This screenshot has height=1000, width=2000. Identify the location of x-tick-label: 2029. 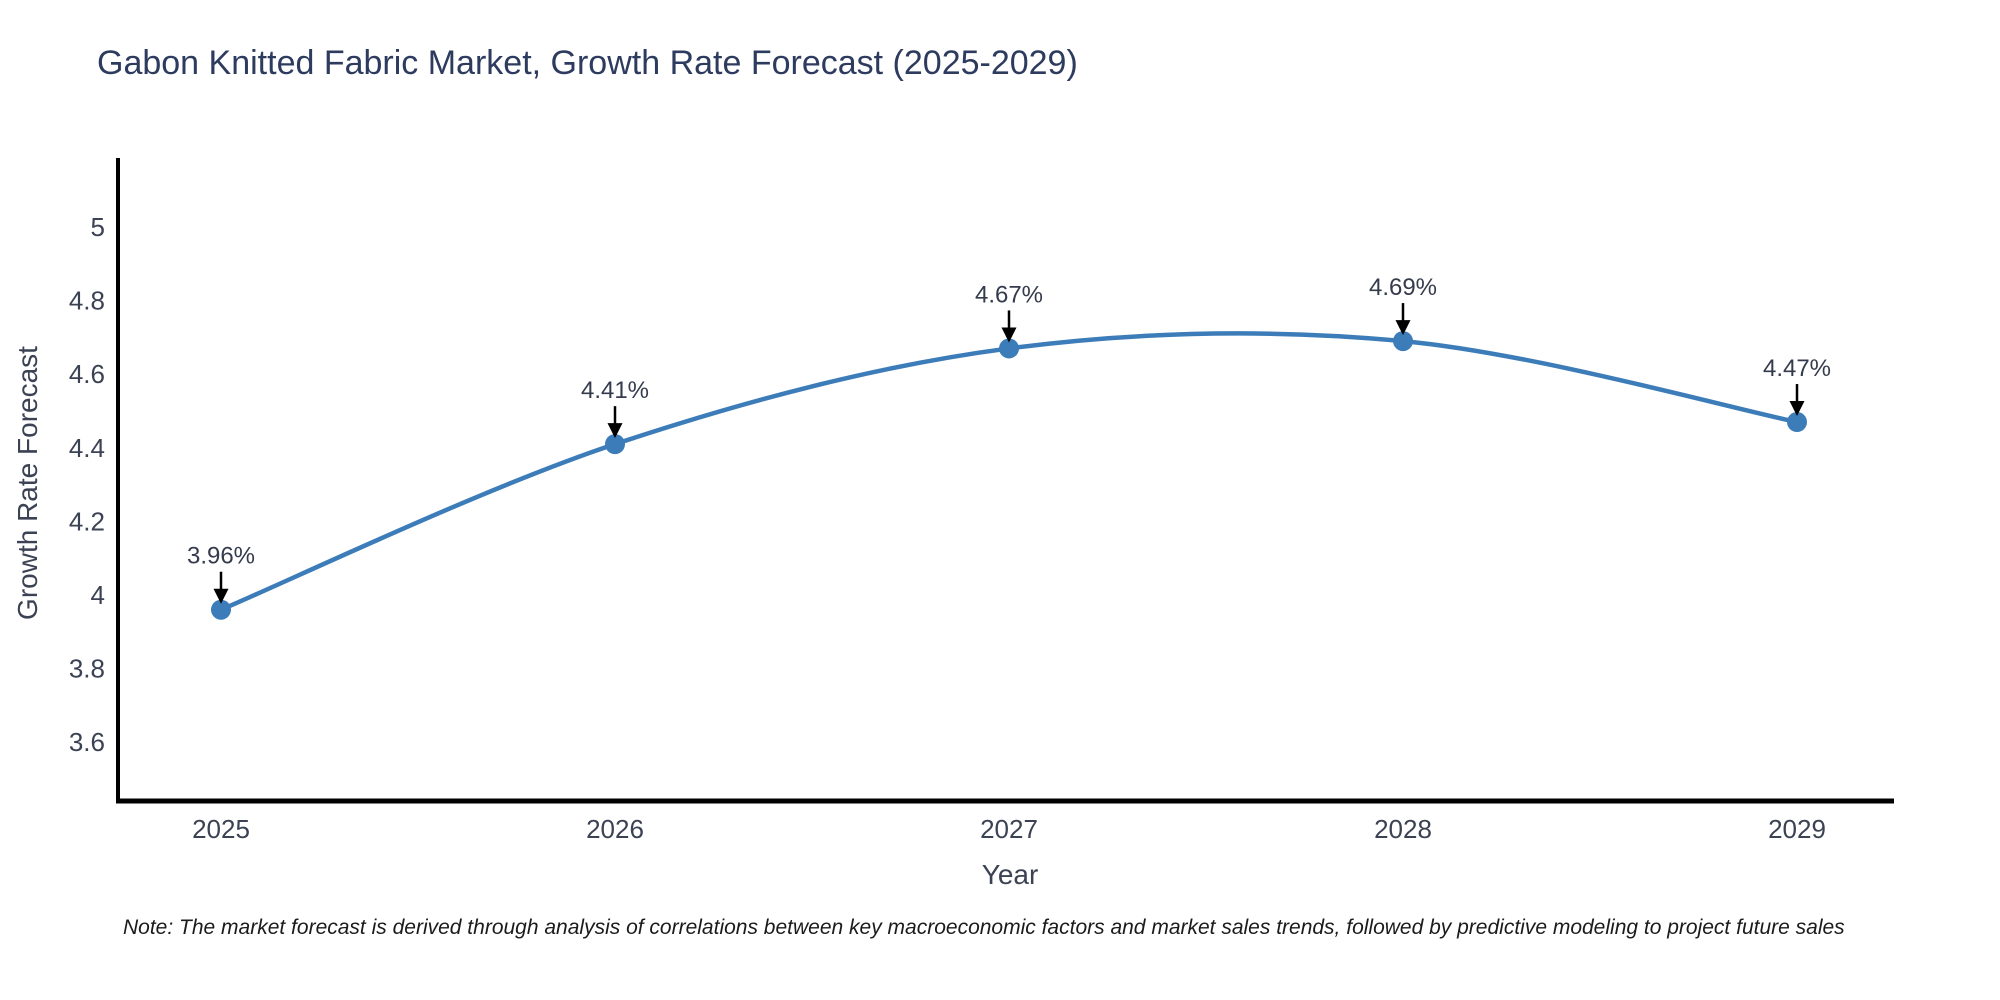
(1797, 829).